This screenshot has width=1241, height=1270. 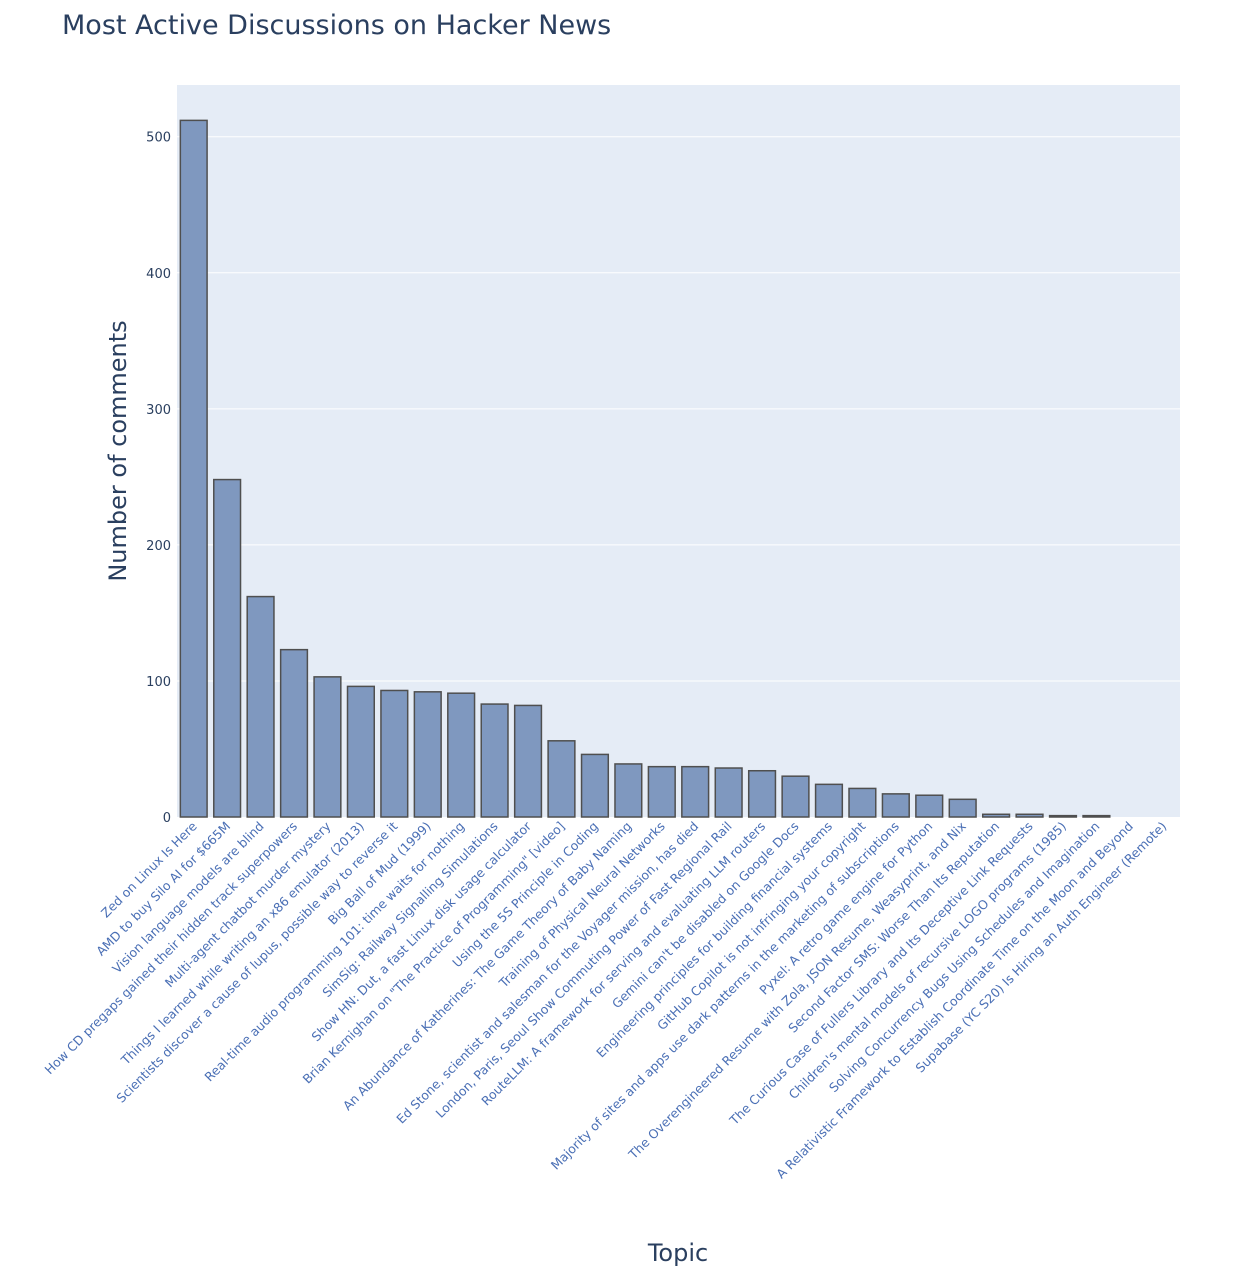 I want to click on chart-title: Most Active Discussions on Hacker News, so click(x=336, y=25).